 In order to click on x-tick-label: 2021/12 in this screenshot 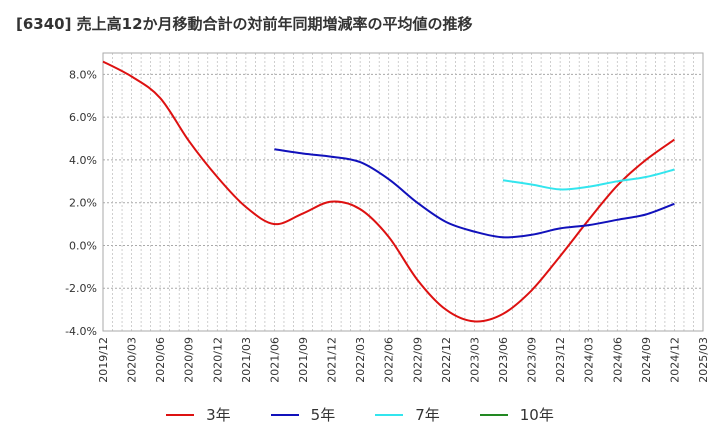, I will do `click(332, 360)`.